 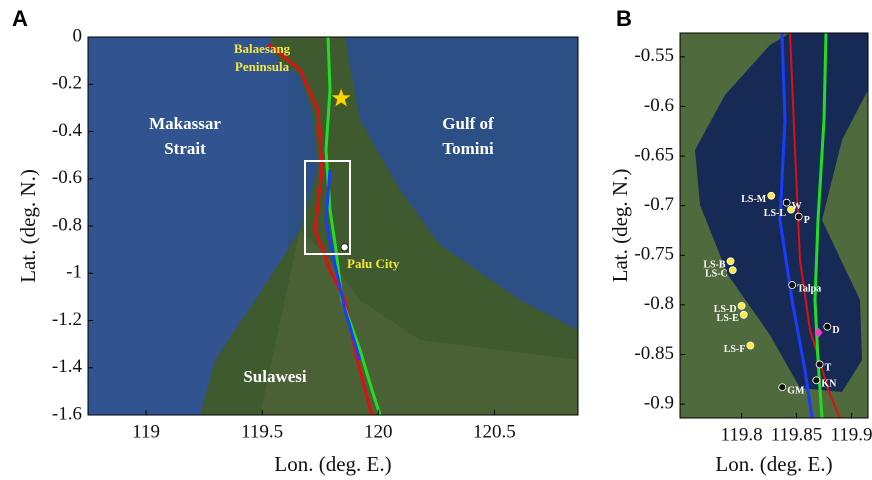 I want to click on x-tick-label: 120, so click(x=378, y=431).